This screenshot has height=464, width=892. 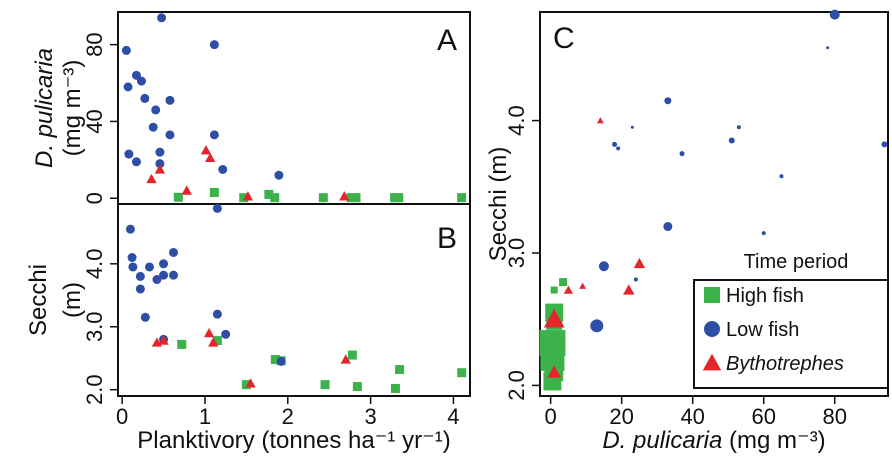 I want to click on legend-marker-low-fish, so click(x=712, y=329).